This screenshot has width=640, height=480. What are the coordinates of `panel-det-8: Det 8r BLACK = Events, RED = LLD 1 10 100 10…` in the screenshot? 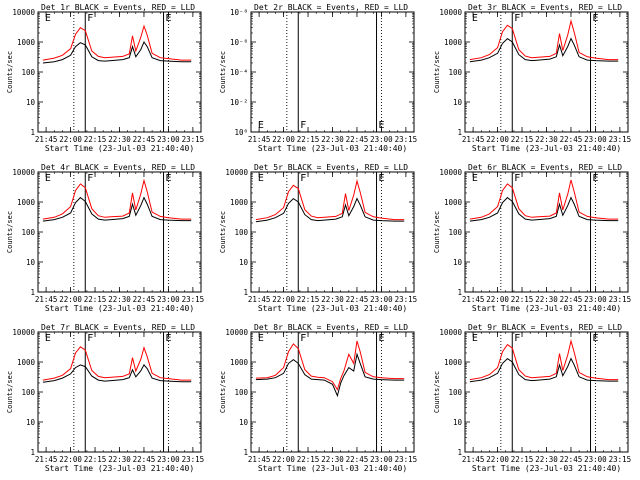 It's located at (318, 398).